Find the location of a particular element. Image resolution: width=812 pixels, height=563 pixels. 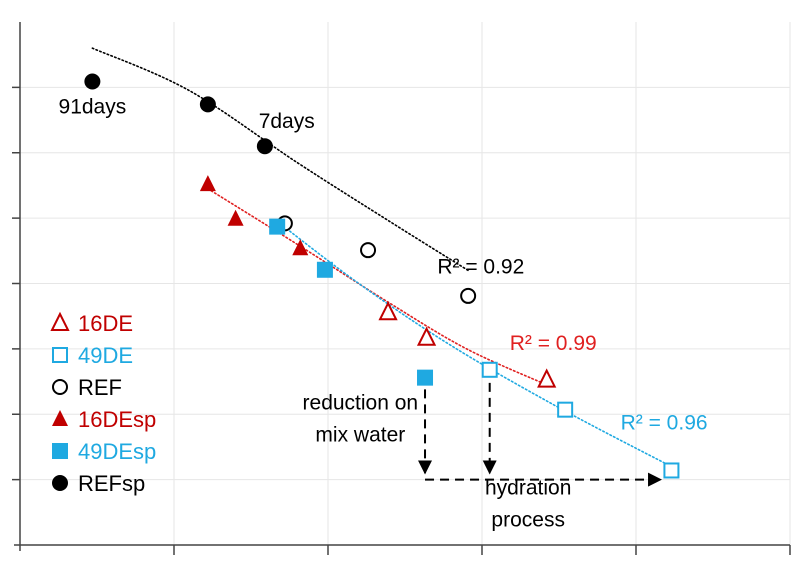

legend-label-ref: REF is located at coordinates (100, 387).